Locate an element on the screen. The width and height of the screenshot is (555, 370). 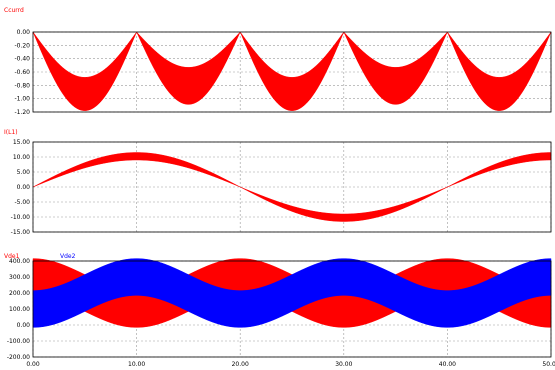
ytick-label: 10.00 is located at coordinates (21, 157).